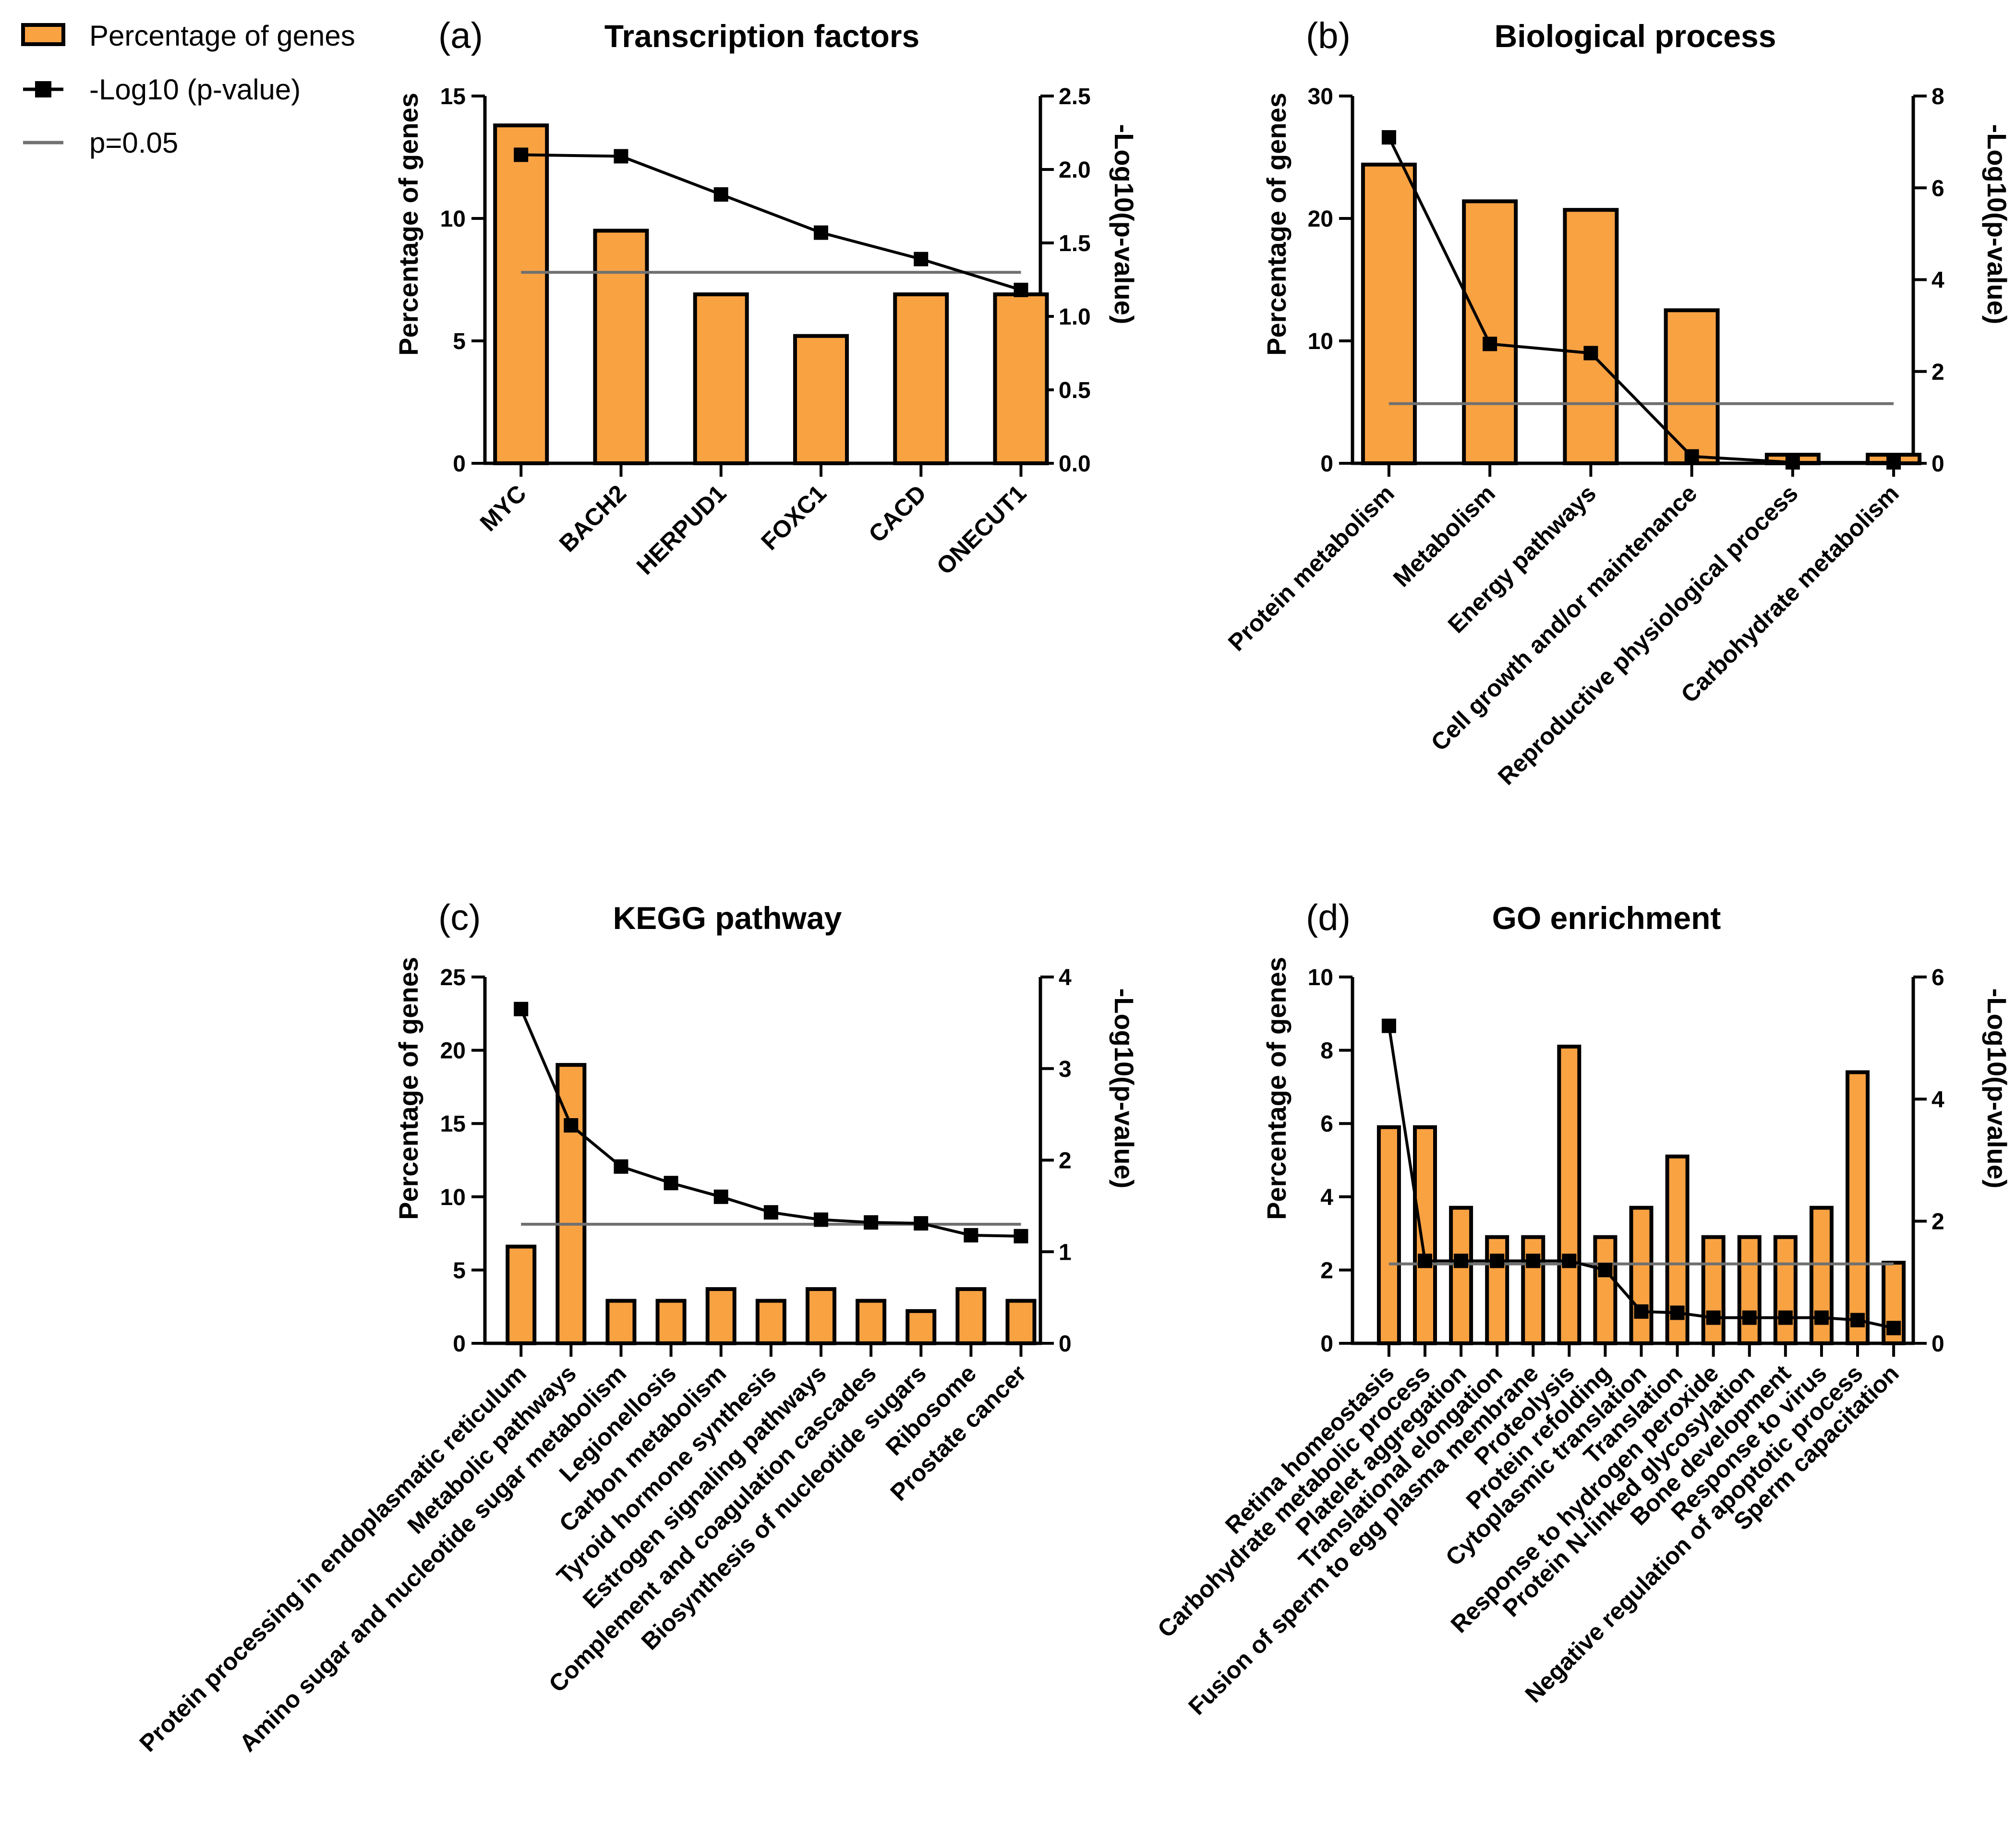 The height and width of the screenshot is (1845, 2016). I want to click on y2-tick-label: 1, so click(1065, 1252).